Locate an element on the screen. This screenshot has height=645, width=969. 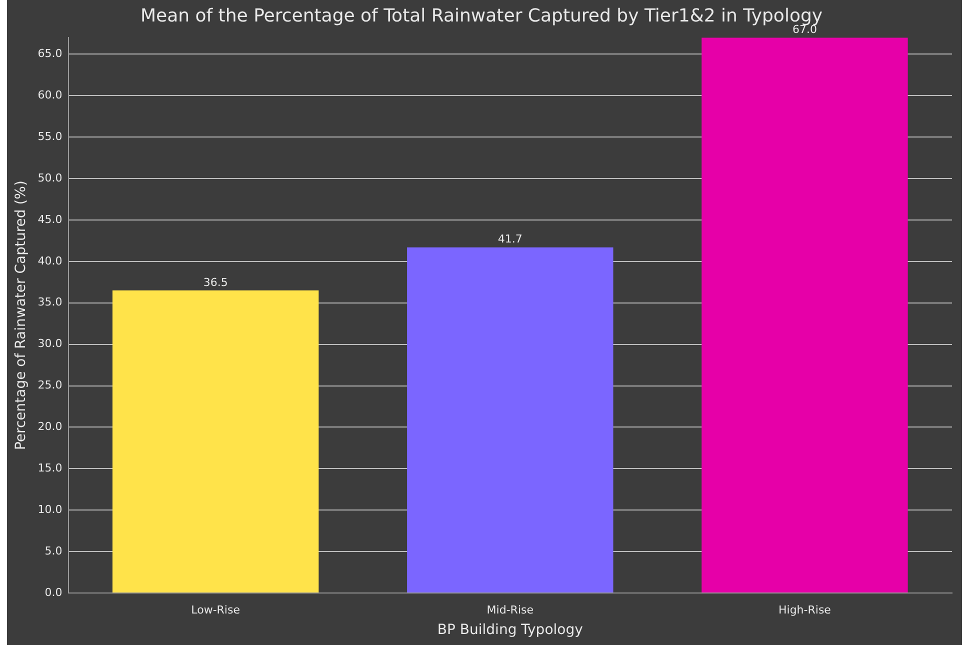
y-tick-label: 65.0 is located at coordinates (50, 53).